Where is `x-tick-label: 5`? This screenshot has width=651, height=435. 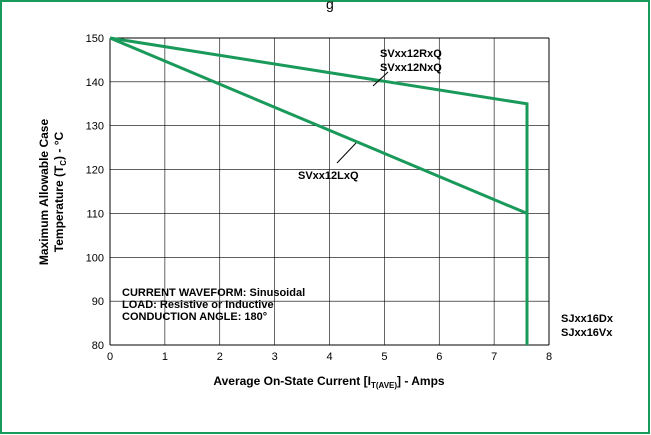
x-tick-label: 5 is located at coordinates (384, 357).